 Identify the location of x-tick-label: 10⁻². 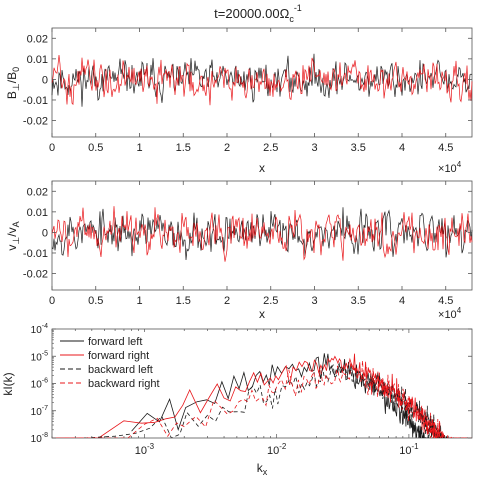
(277, 449).